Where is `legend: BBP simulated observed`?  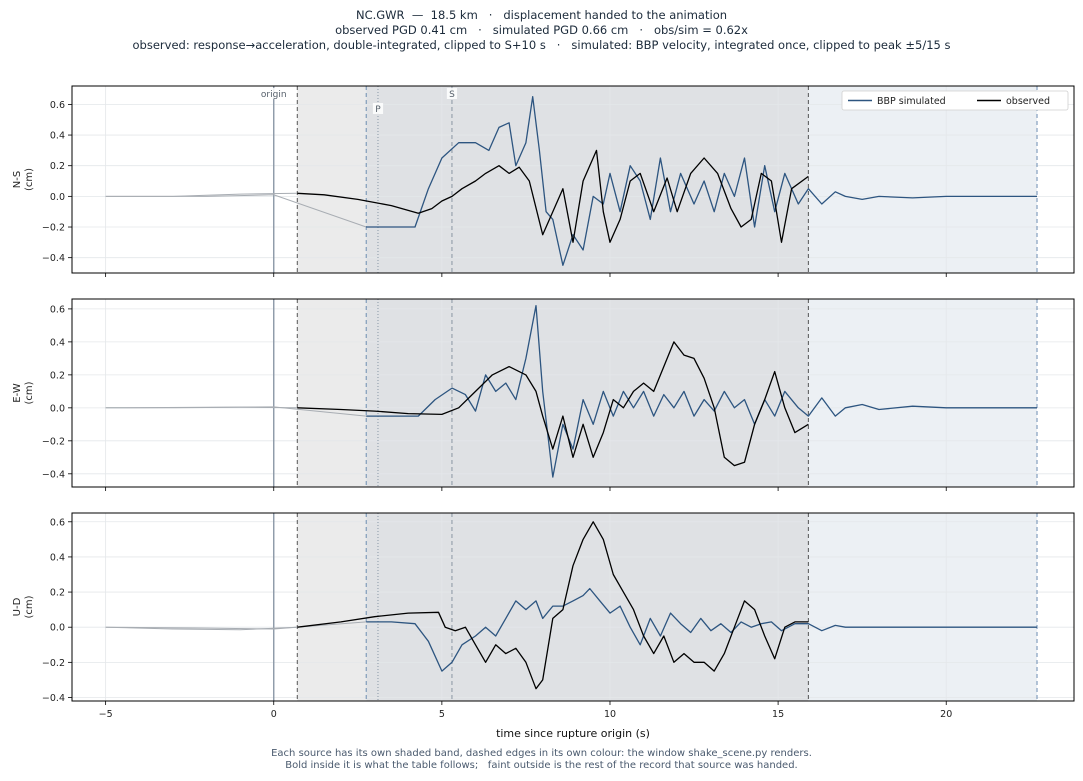 legend: BBP simulated observed is located at coordinates (955, 100).